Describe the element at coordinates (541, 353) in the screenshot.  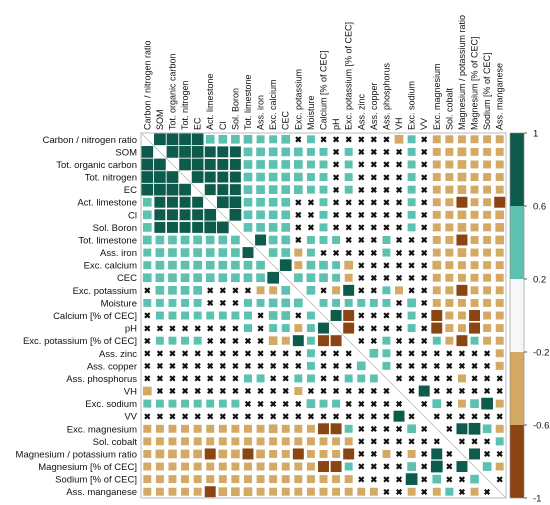
I see `colorbar-tick-label: -0.2` at that location.